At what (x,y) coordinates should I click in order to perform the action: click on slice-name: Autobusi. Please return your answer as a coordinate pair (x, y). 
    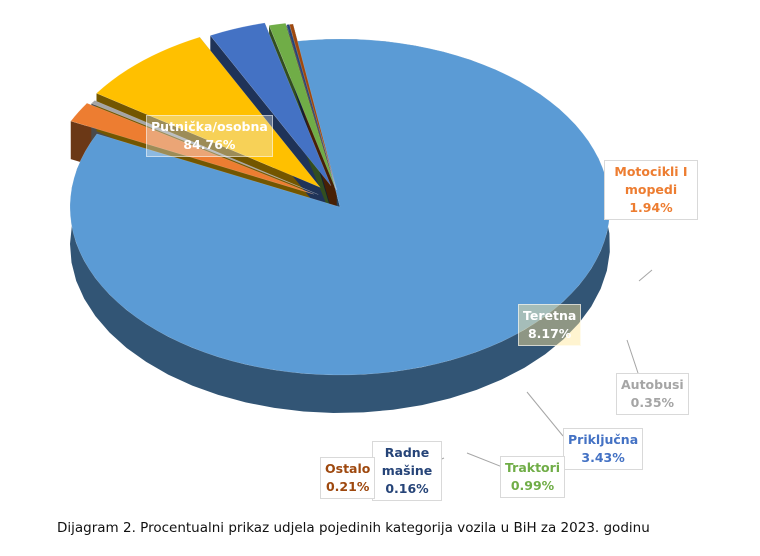
    Looking at the image, I should click on (652, 384).